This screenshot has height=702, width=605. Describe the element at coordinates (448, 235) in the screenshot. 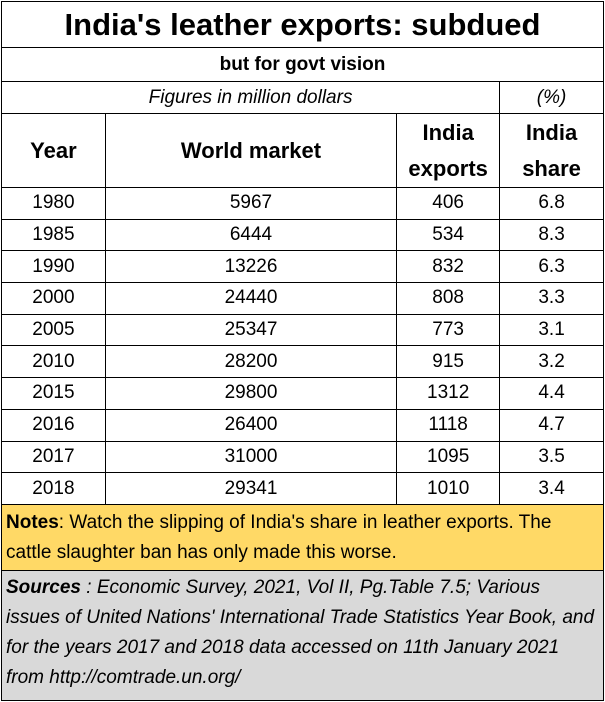

I see `cell-india-exports: 534` at that location.